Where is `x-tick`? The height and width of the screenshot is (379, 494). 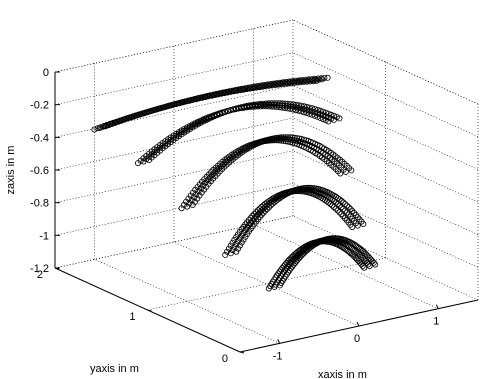
x-tick is located at coordinates (279, 341).